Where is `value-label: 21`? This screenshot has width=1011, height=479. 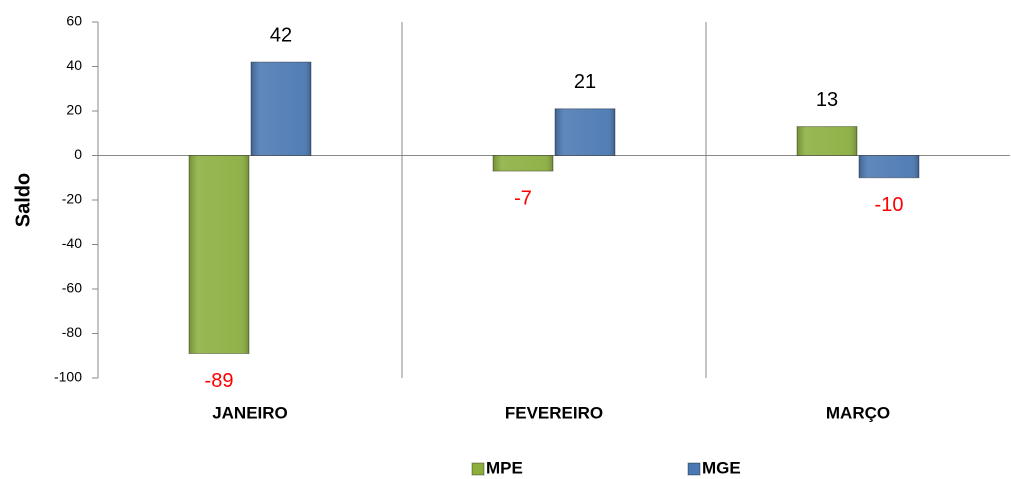
value-label: 21 is located at coordinates (585, 82).